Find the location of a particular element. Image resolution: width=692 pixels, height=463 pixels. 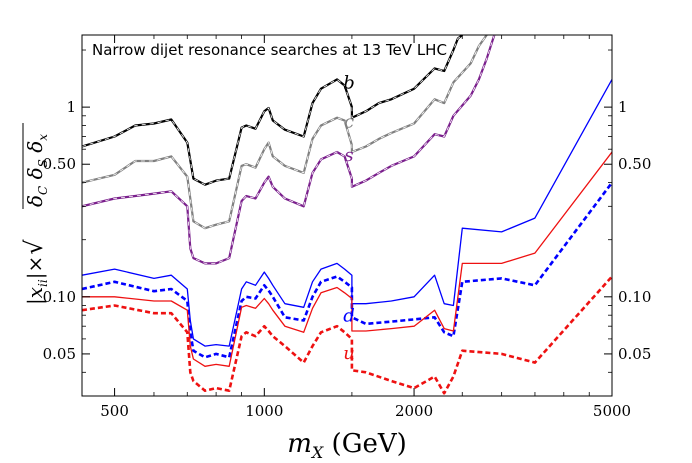

y-tick-label-left: 0.10 is located at coordinates (59, 297).